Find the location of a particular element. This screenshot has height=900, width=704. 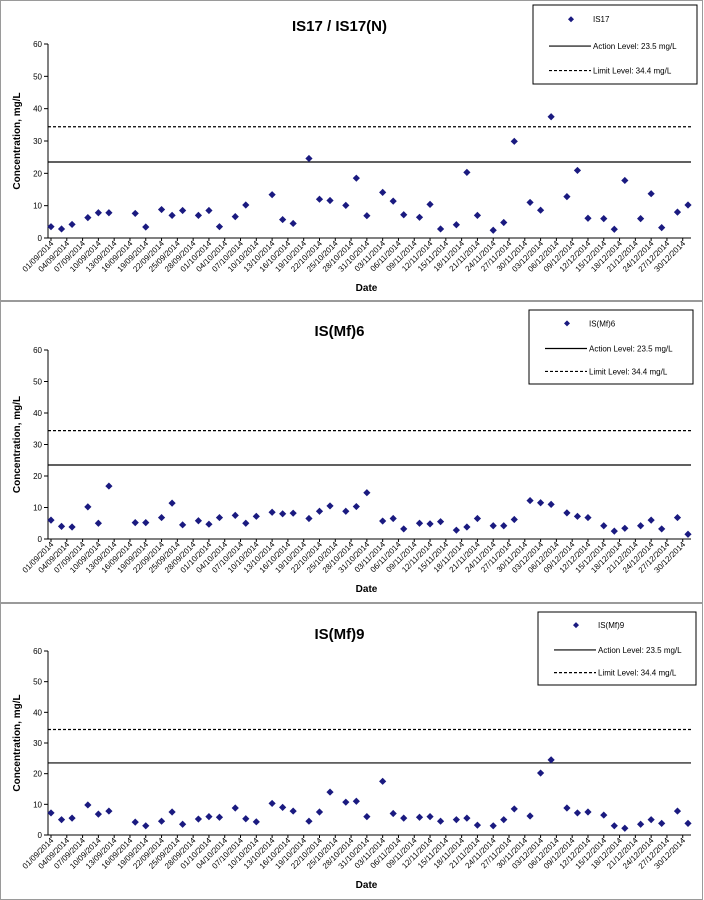

legend-label-limit: Limit Level: 34.4 mg/L is located at coordinates (637, 673).